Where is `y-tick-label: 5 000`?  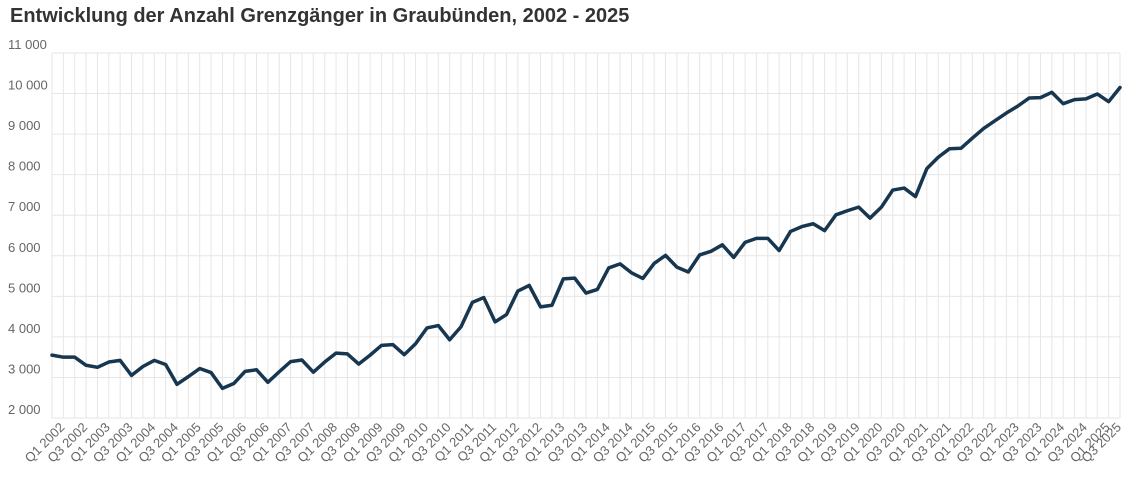
y-tick-label: 5 000 is located at coordinates (24, 287).